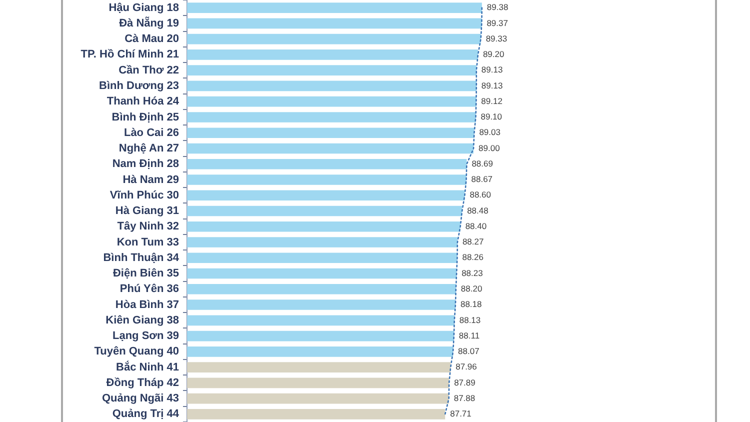 This screenshot has width=750, height=422. Describe the element at coordinates (148, 226) in the screenshot. I see `y-tick-label: Tây Ninh 32` at that location.